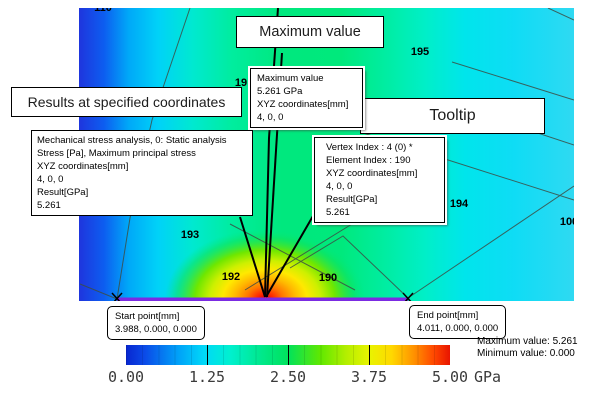 Image resolution: width=608 pixels, height=400 pixels. I want to click on scale-label-0: 0.00, so click(126, 377).